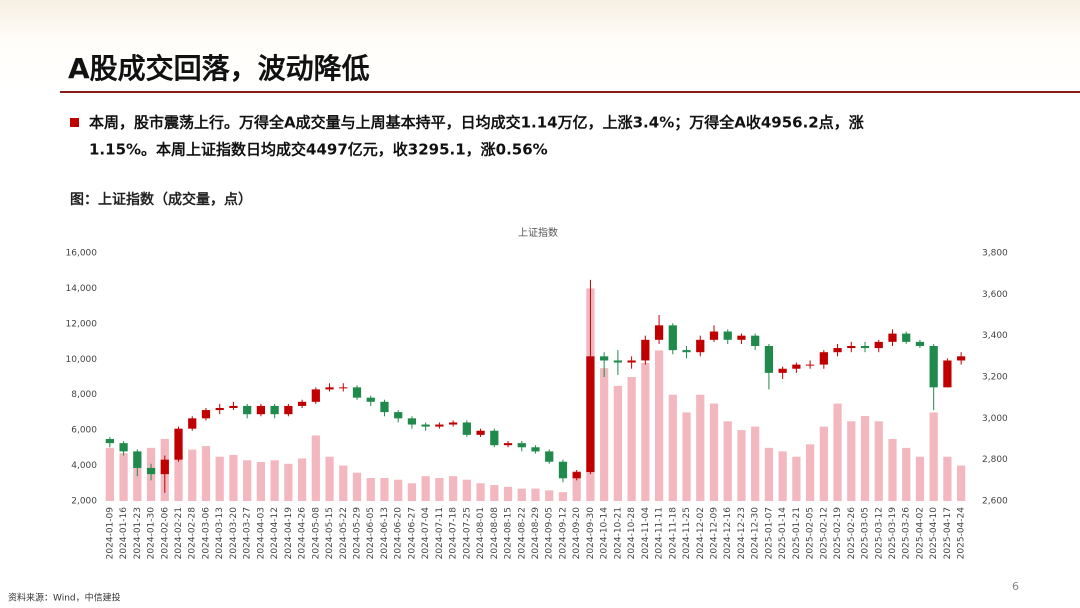  I want to click on y2-tick-label: 3,600, so click(995, 295).